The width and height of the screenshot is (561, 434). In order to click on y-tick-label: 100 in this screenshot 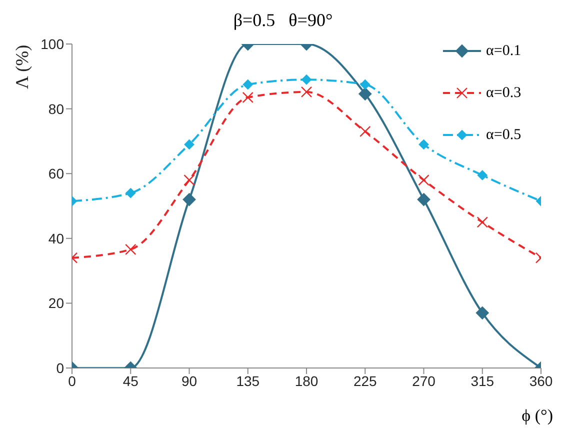, I will do `click(52, 44)`.